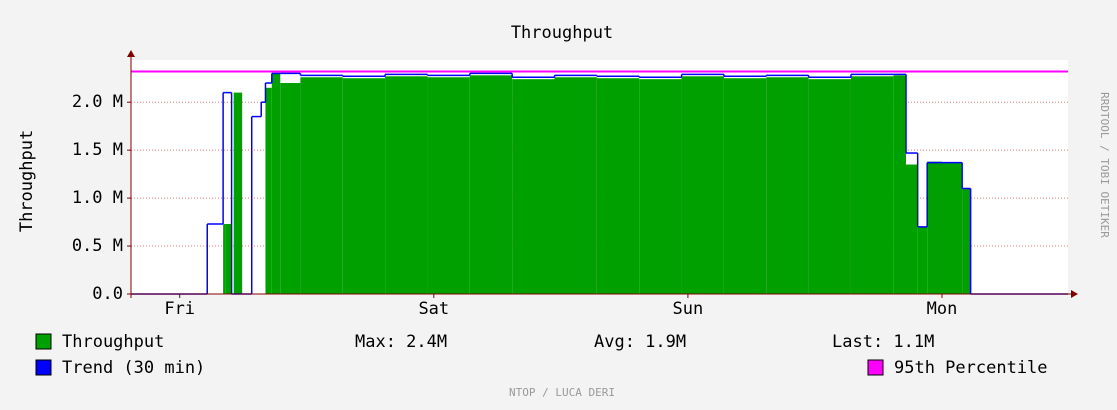 This screenshot has width=1117, height=410. I want to click on stat-label: Avg: 1.9M, so click(640, 342).